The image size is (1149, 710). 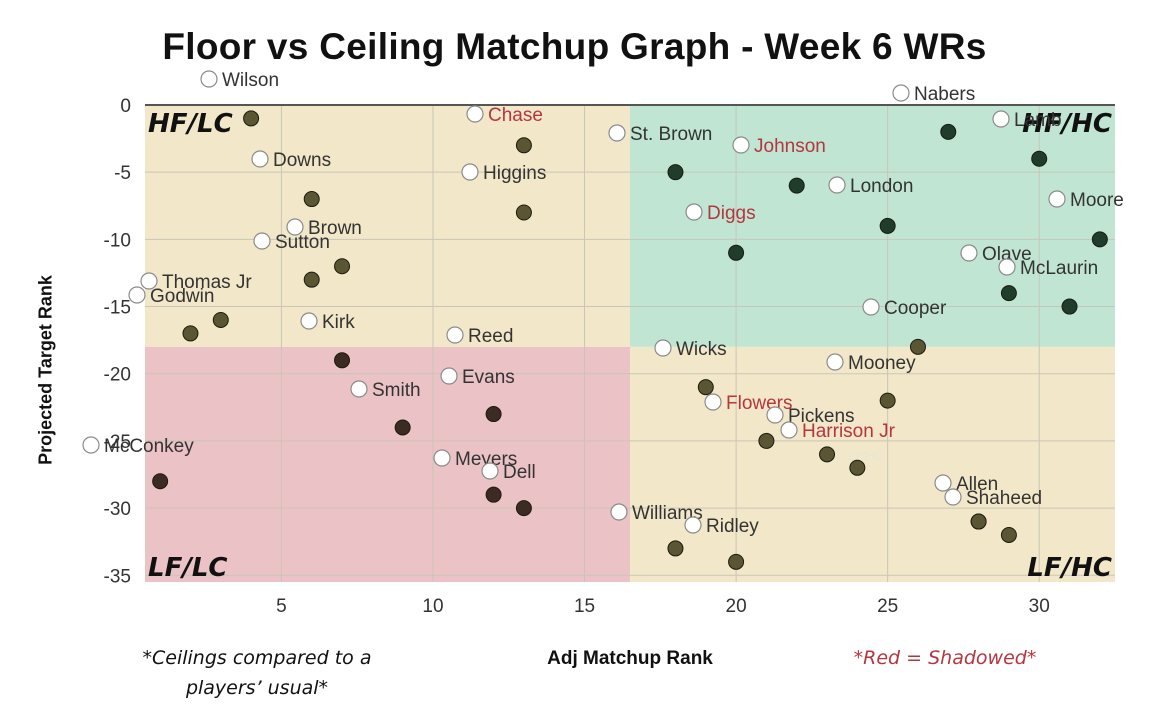 What do you see at coordinates (736, 606) in the screenshot?
I see `x-tick-label: 20` at bounding box center [736, 606].